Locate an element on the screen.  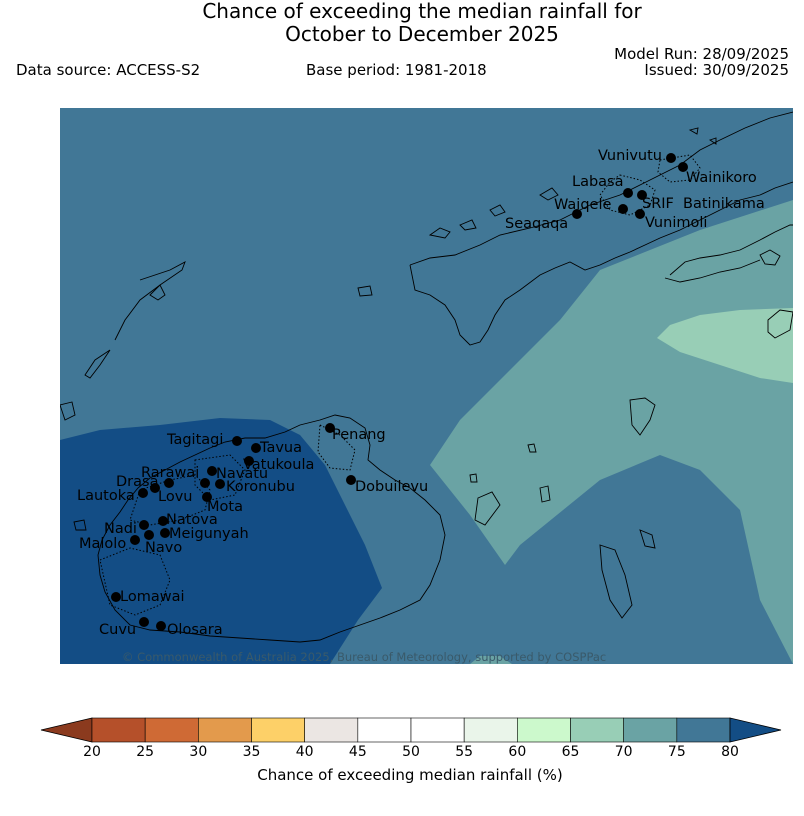
station-wainikoro: Wainikoro is located at coordinates (717, 174).